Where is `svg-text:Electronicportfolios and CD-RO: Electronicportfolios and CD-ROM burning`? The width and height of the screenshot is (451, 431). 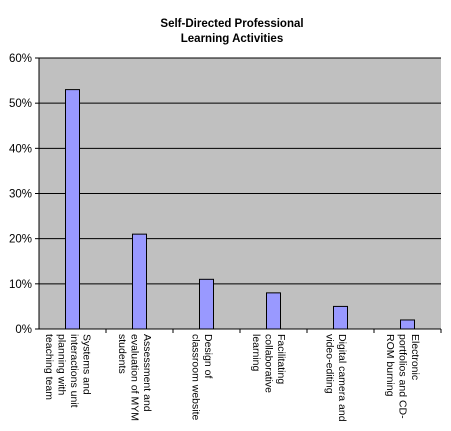 svg-text:Electronicportfolios and CD-RO: Electronicportfolios and CD-ROM burning is located at coordinates (402, 376).